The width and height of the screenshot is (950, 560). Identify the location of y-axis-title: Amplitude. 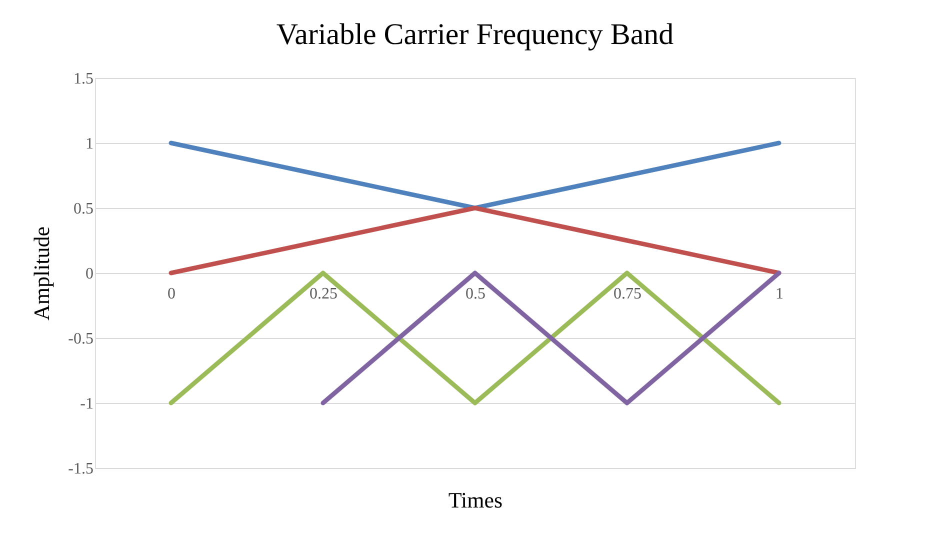
(41, 273).